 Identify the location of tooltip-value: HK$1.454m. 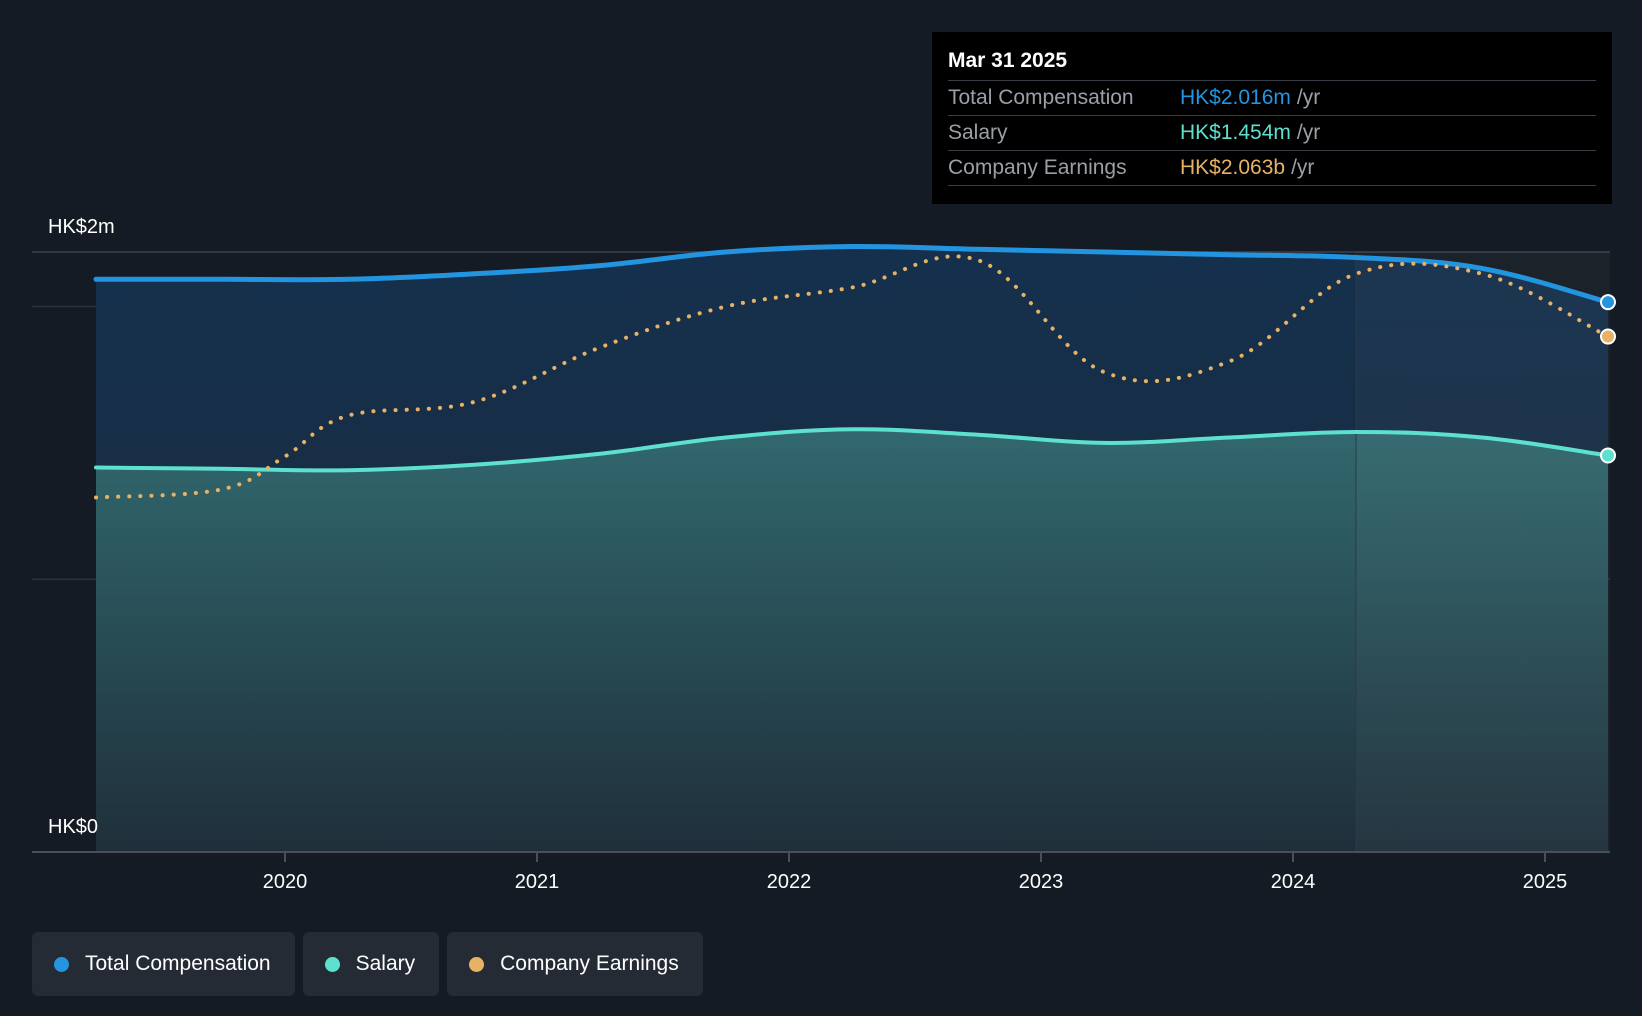
(1235, 132).